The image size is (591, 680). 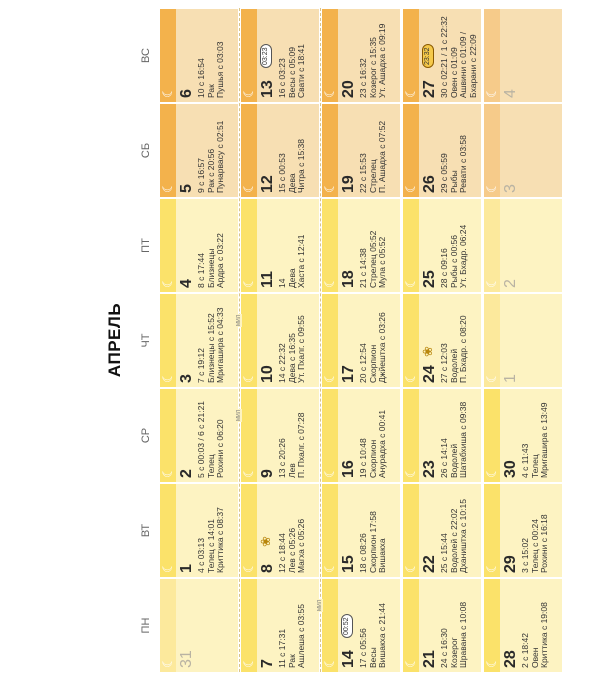 What do you see at coordinates (186, 188) in the screenshot?
I see `day-number: 5` at bounding box center [186, 188].